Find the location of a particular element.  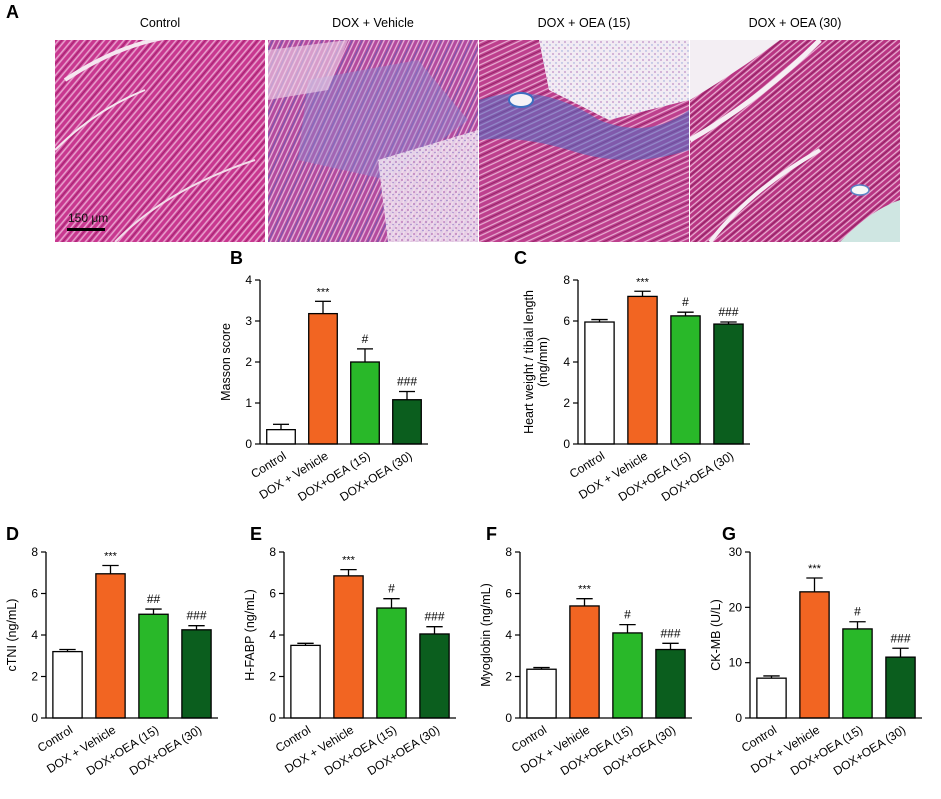

histology-image-oea30 is located at coordinates (795, 141).